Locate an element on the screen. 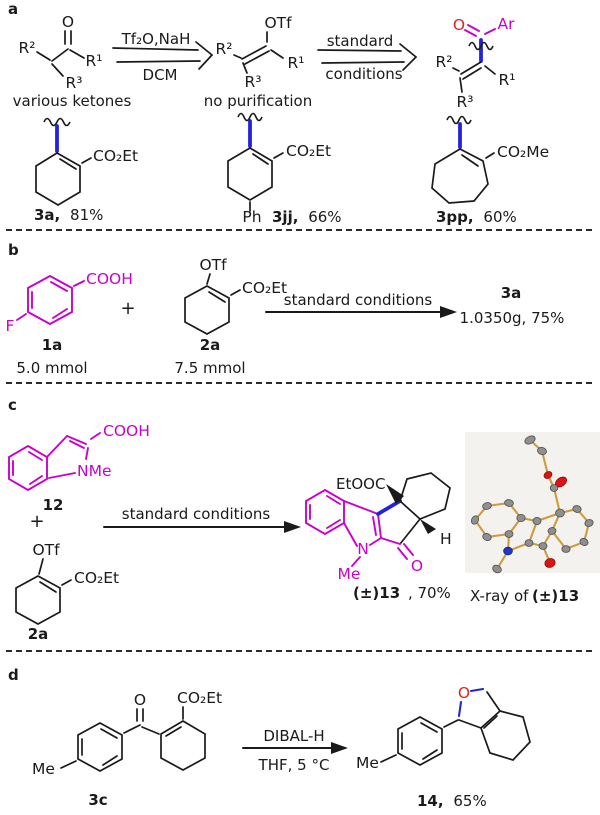  structure-2a-b: OTf CO₂Et 2a 7.5 mmol is located at coordinates (230, 316).